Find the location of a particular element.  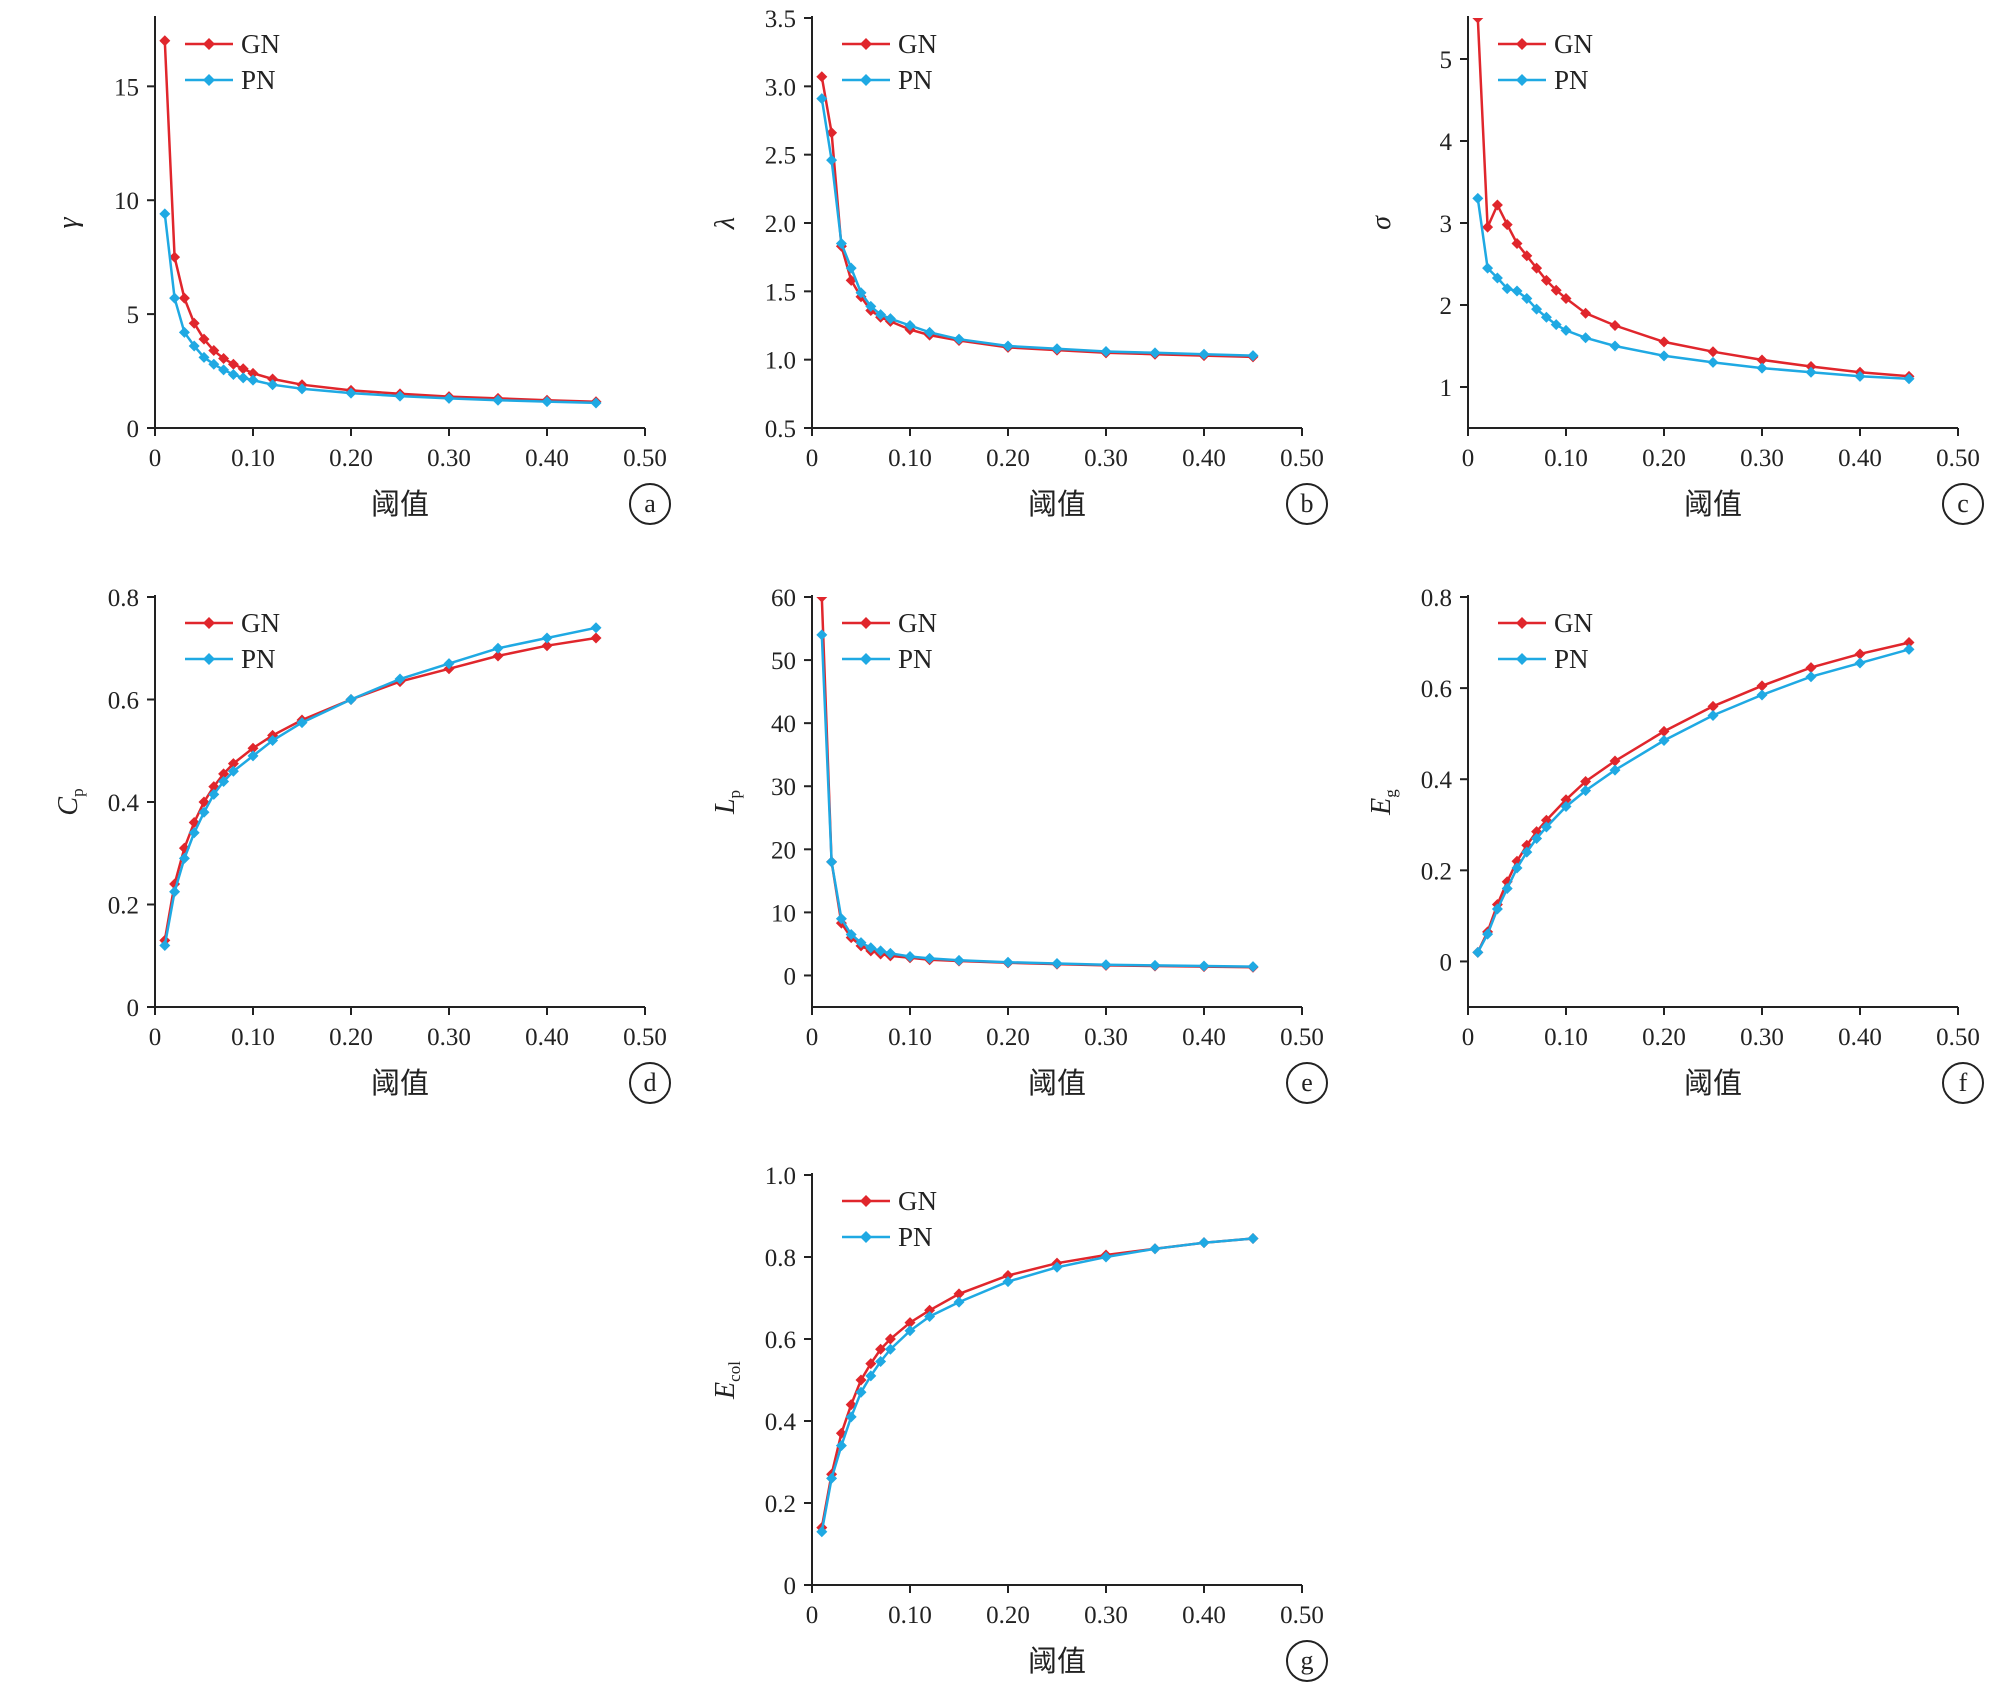

y-tick-label: 1 is located at coordinates (1446, 388).